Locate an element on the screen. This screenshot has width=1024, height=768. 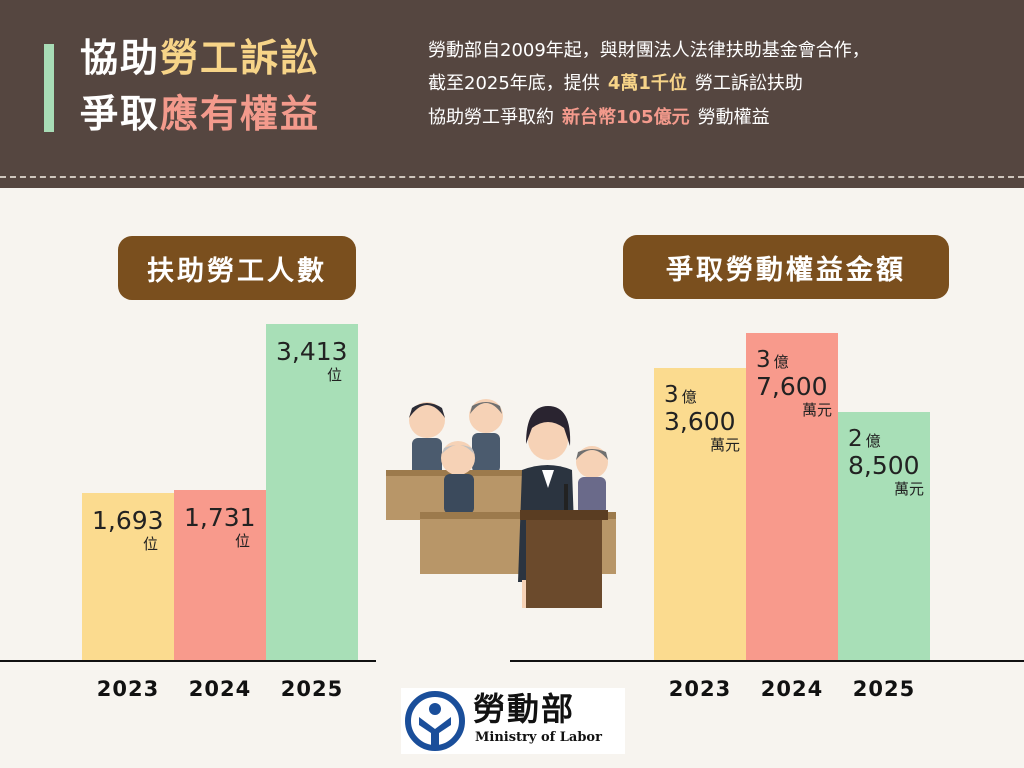
summary-line-3: 協助勞工爭取約 新台幣105億元 勞動權益 is located at coordinates (599, 117).